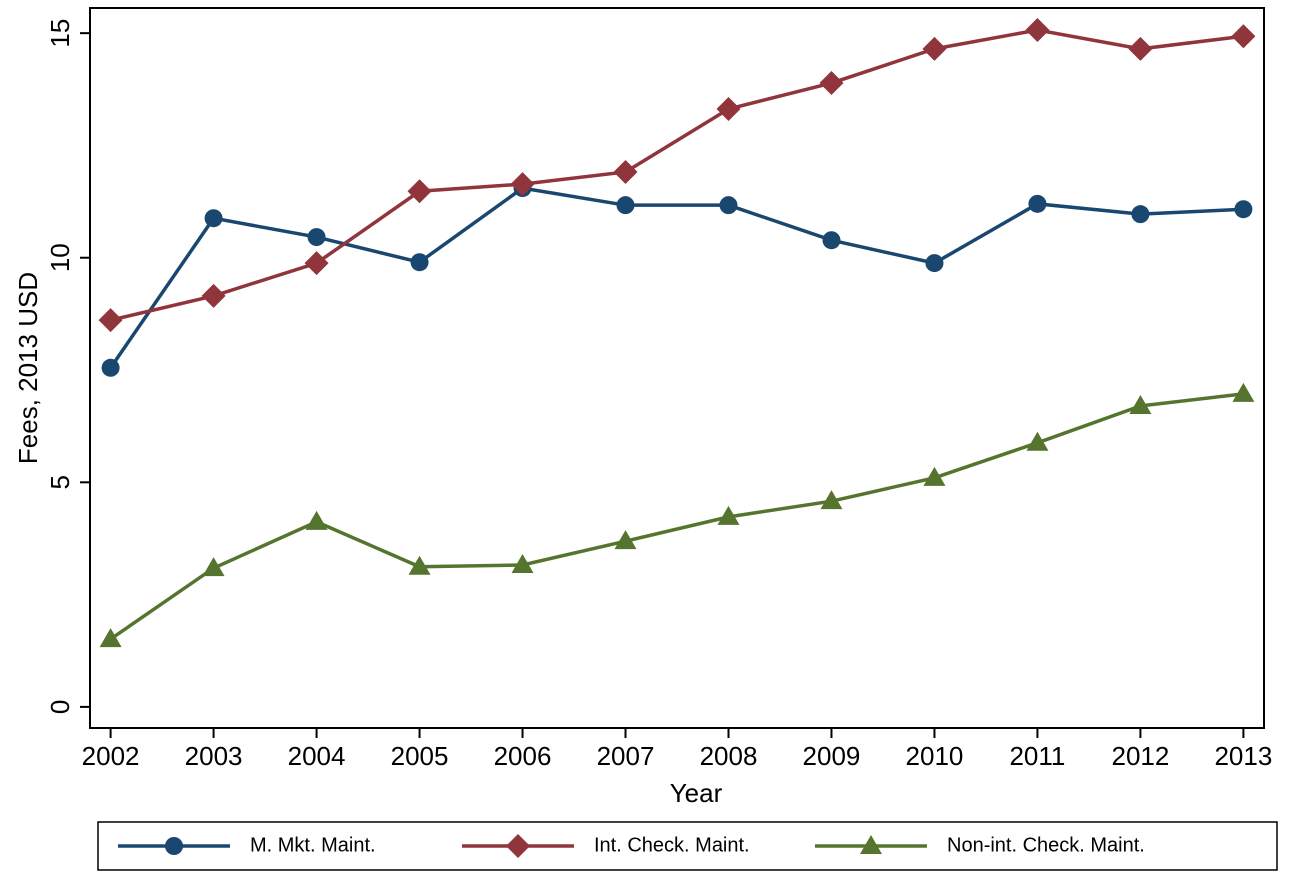 Image resolution: width=1293 pixels, height=890 pixels. Describe the element at coordinates (832, 756) in the screenshot. I see `x-tick-label: 2009` at that location.